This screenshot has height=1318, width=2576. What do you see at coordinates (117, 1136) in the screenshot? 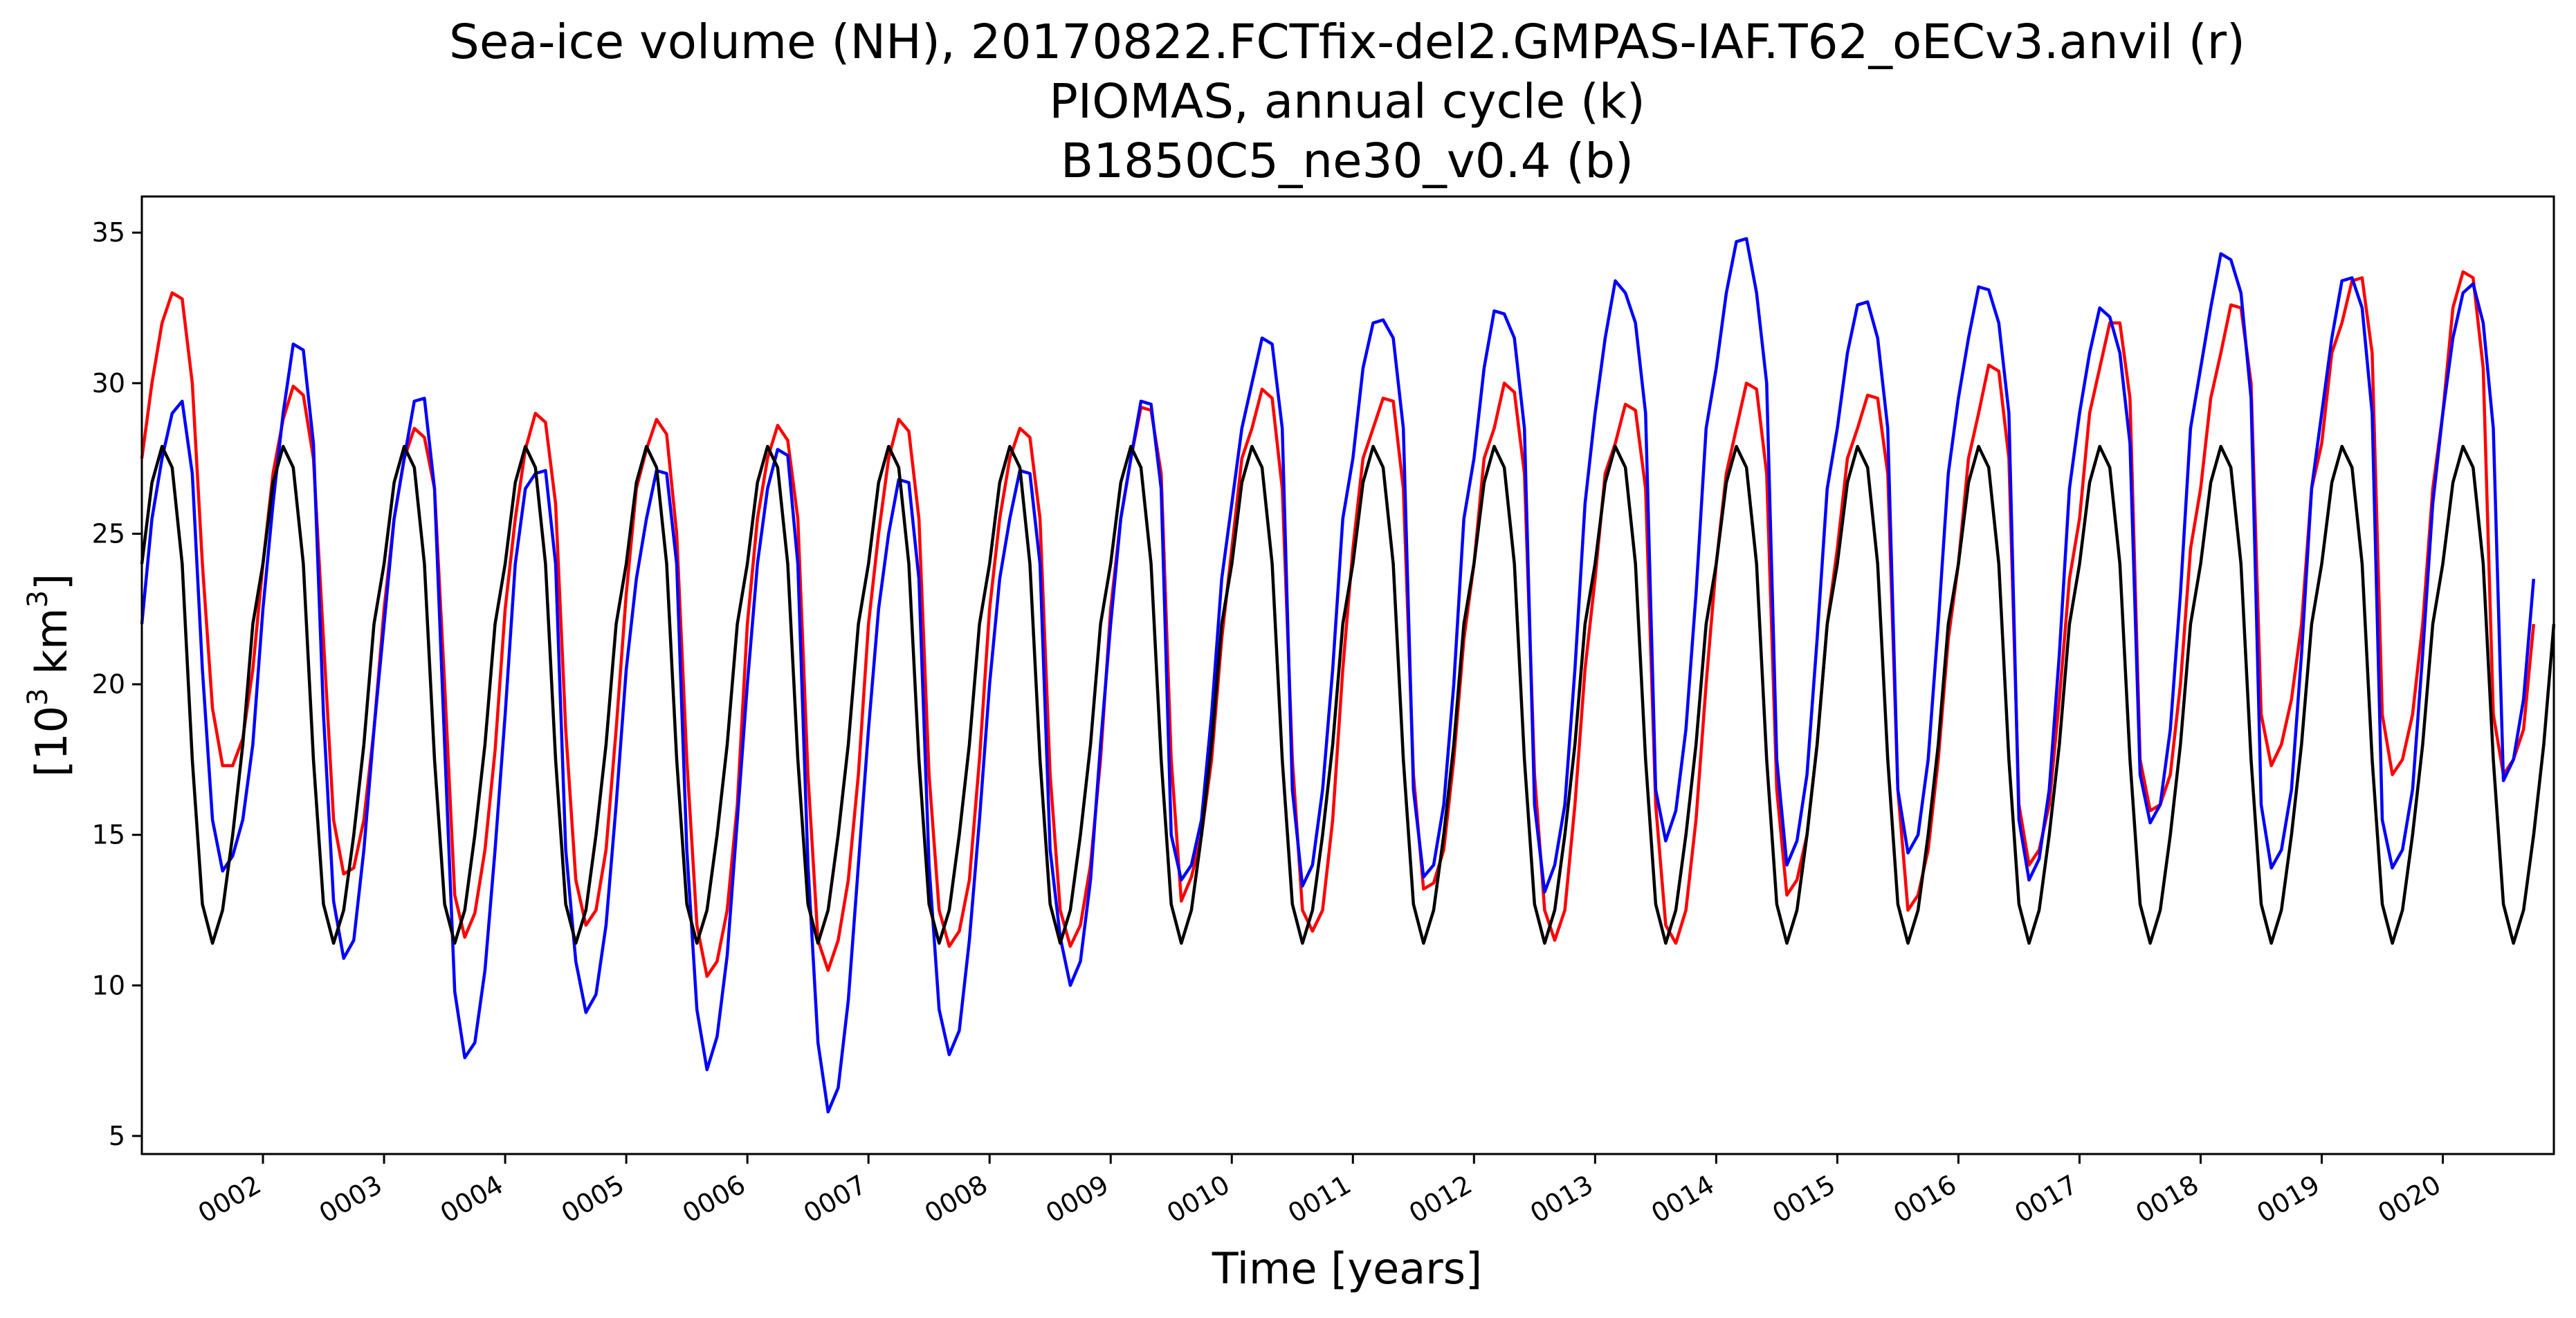
I see `y-tick-label: 5` at bounding box center [117, 1136].